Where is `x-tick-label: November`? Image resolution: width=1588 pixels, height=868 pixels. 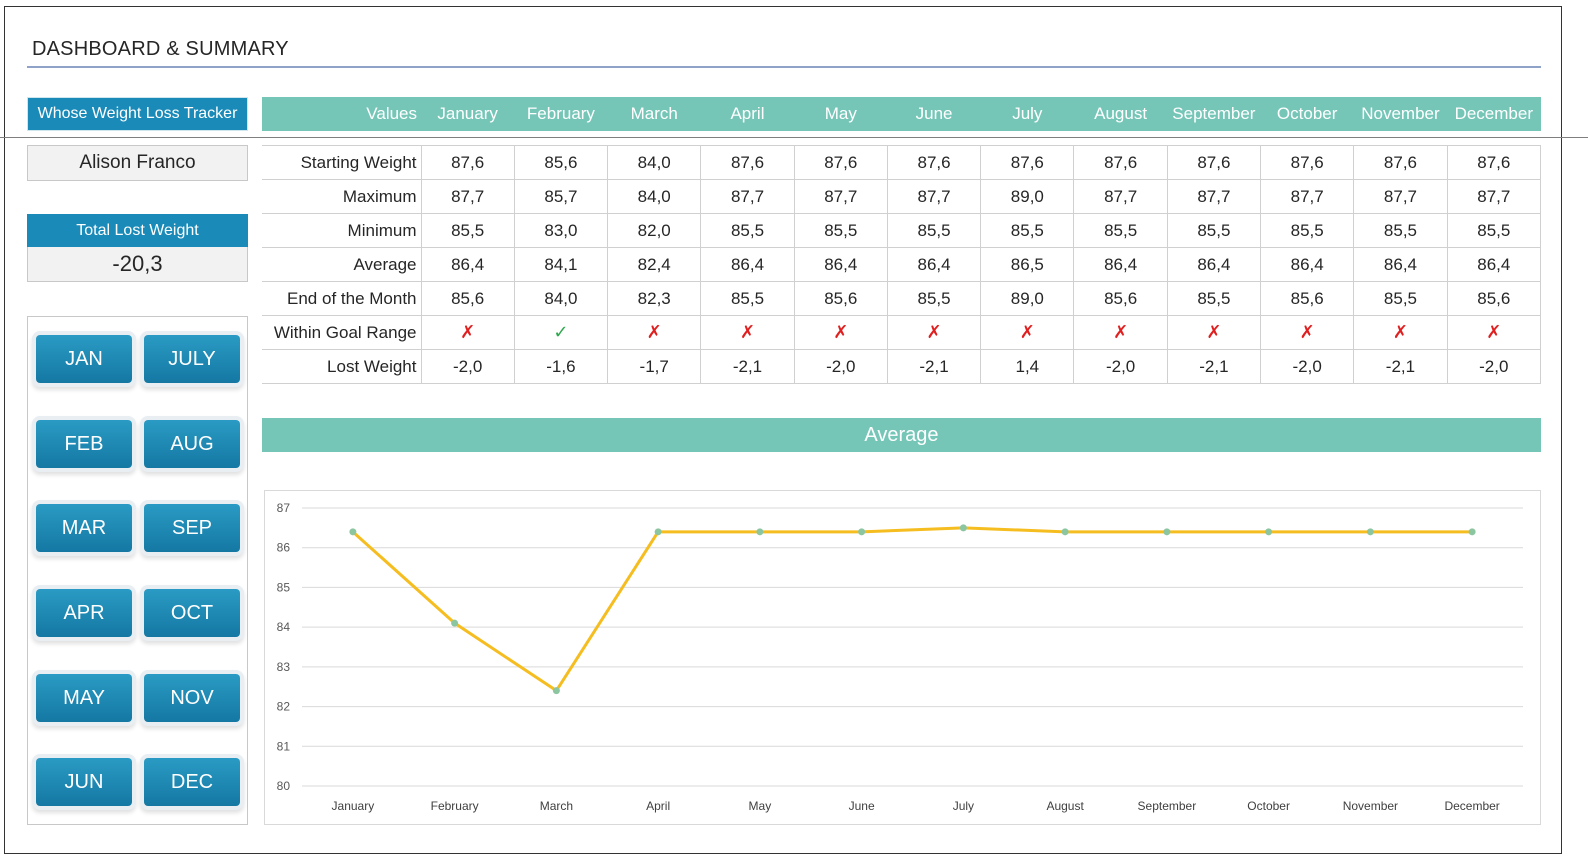
x-tick-label: November is located at coordinates (1370, 806).